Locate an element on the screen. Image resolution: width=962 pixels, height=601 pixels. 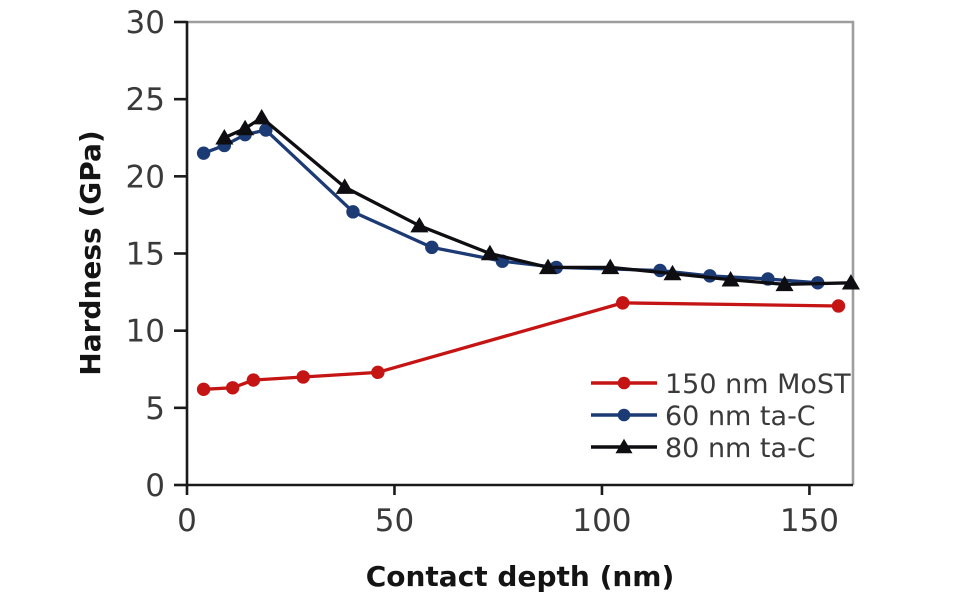
x-tick-label: 50 is located at coordinates (394, 521).